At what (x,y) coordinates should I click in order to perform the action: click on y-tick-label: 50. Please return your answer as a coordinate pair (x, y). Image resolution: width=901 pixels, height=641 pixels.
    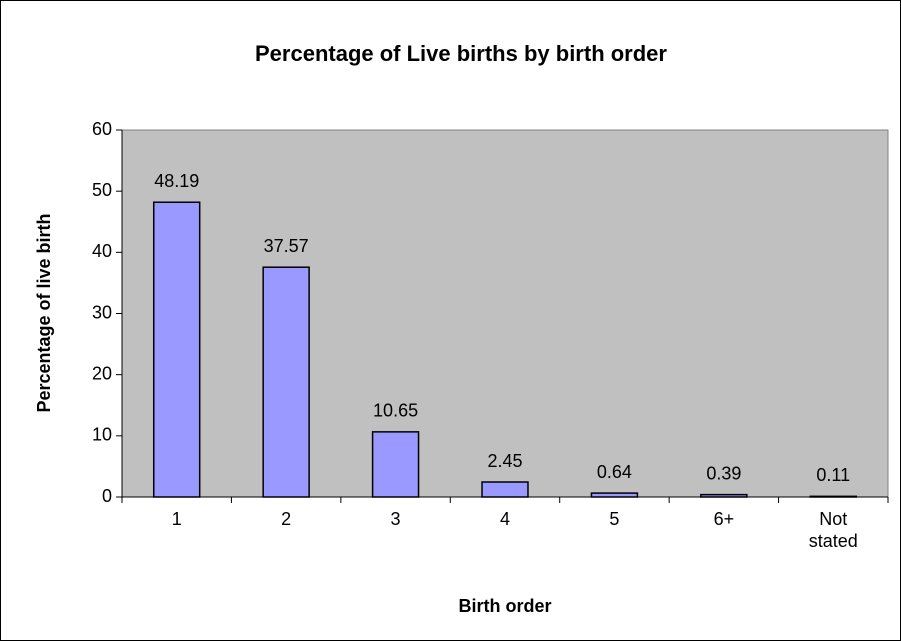
    Looking at the image, I should click on (102, 190).